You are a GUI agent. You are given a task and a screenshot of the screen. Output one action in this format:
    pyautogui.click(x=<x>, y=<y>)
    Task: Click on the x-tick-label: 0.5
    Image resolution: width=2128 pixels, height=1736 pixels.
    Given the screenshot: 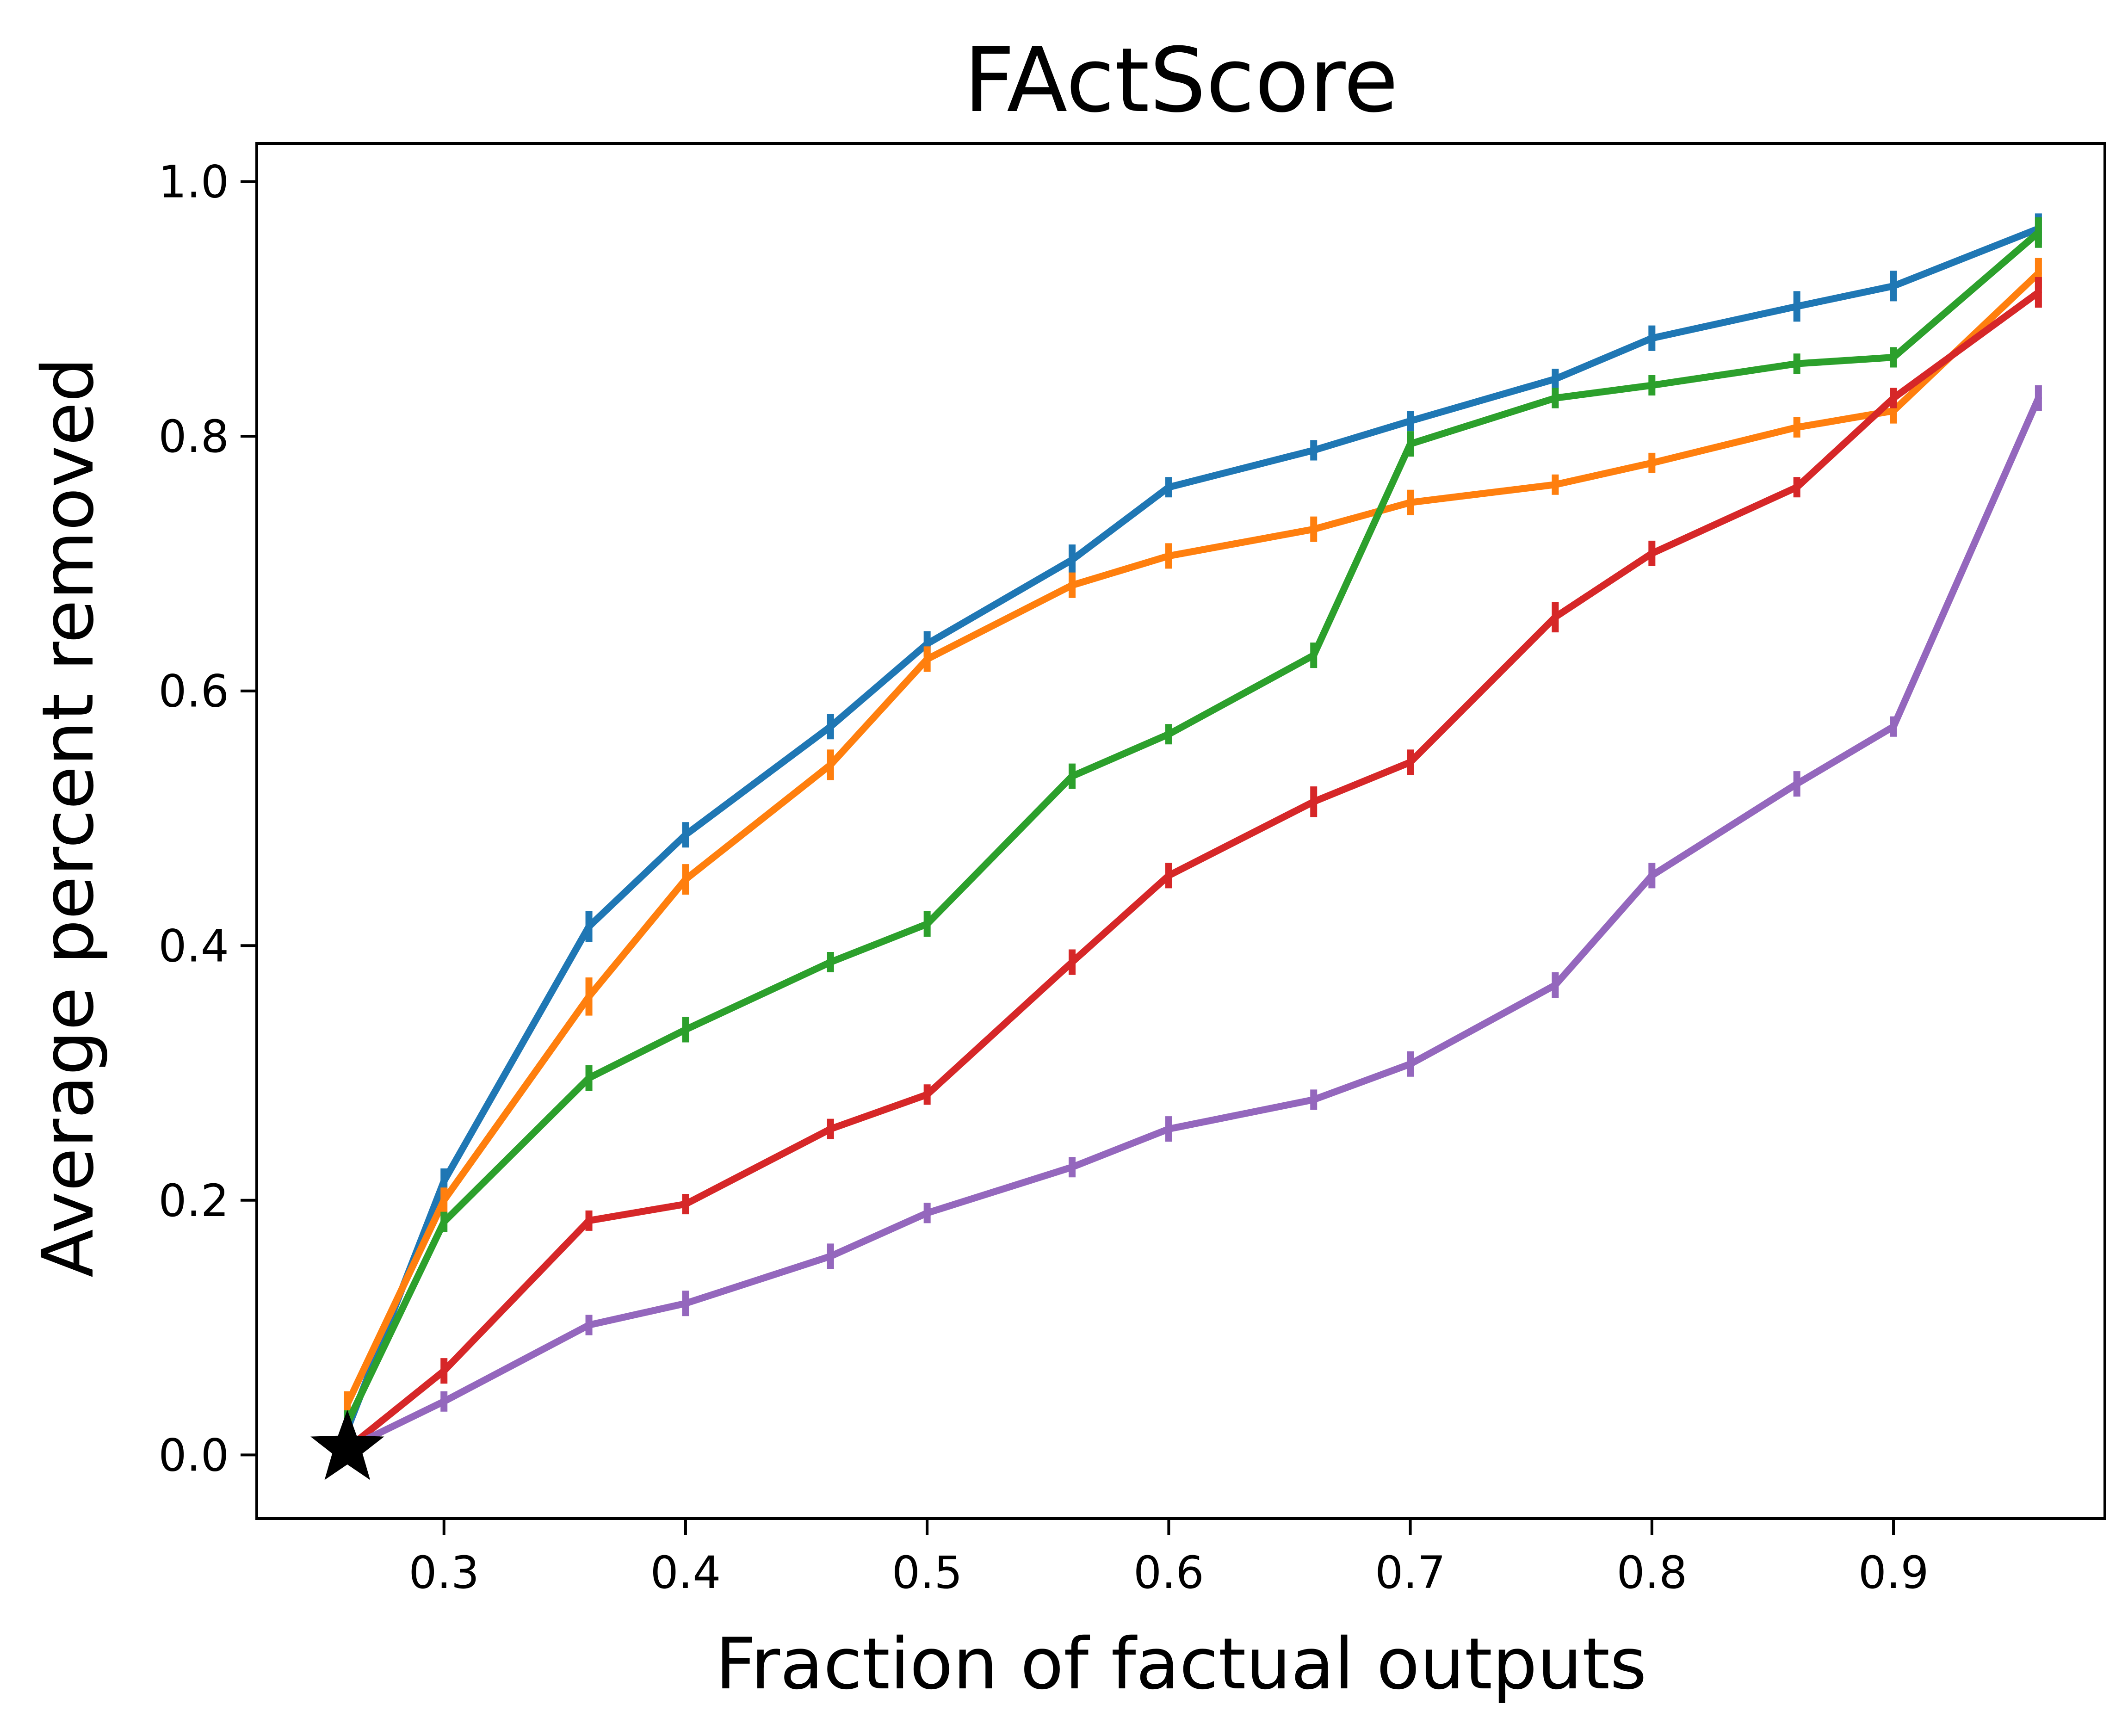 What is the action you would take?
    pyautogui.click(x=928, y=1573)
    